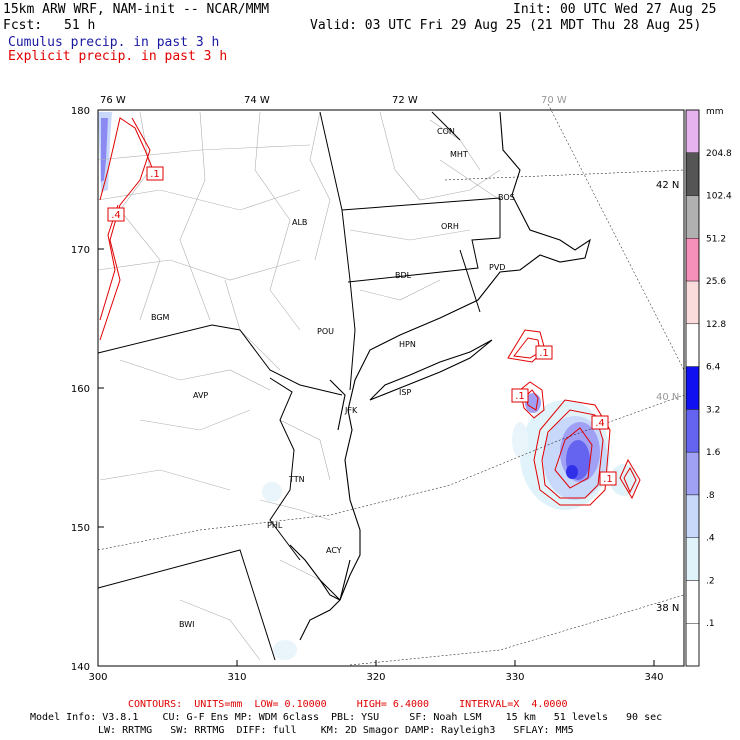 This screenshot has height=740, width=740. What do you see at coordinates (716, 239) in the screenshot?
I see `legend-level-label: 51.2` at bounding box center [716, 239].